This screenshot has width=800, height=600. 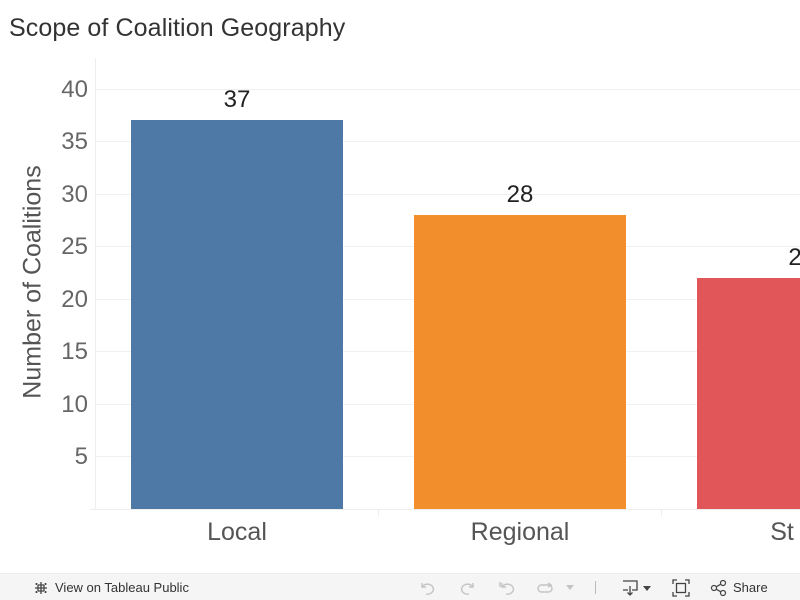 I want to click on refresh-icon, so click(x=545, y=587).